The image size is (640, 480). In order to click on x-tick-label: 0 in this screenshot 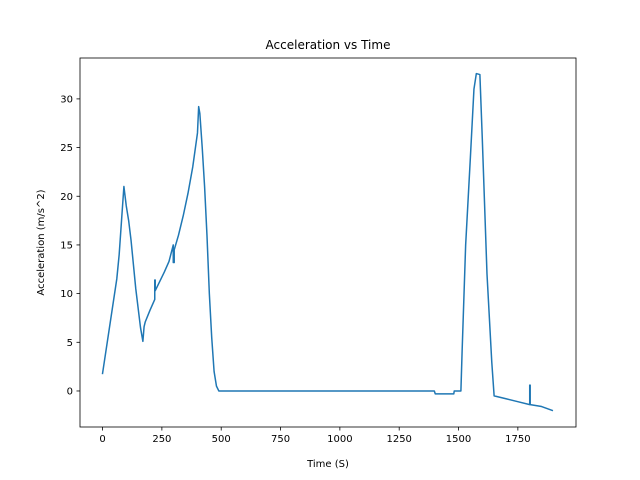, I will do `click(102, 439)`.